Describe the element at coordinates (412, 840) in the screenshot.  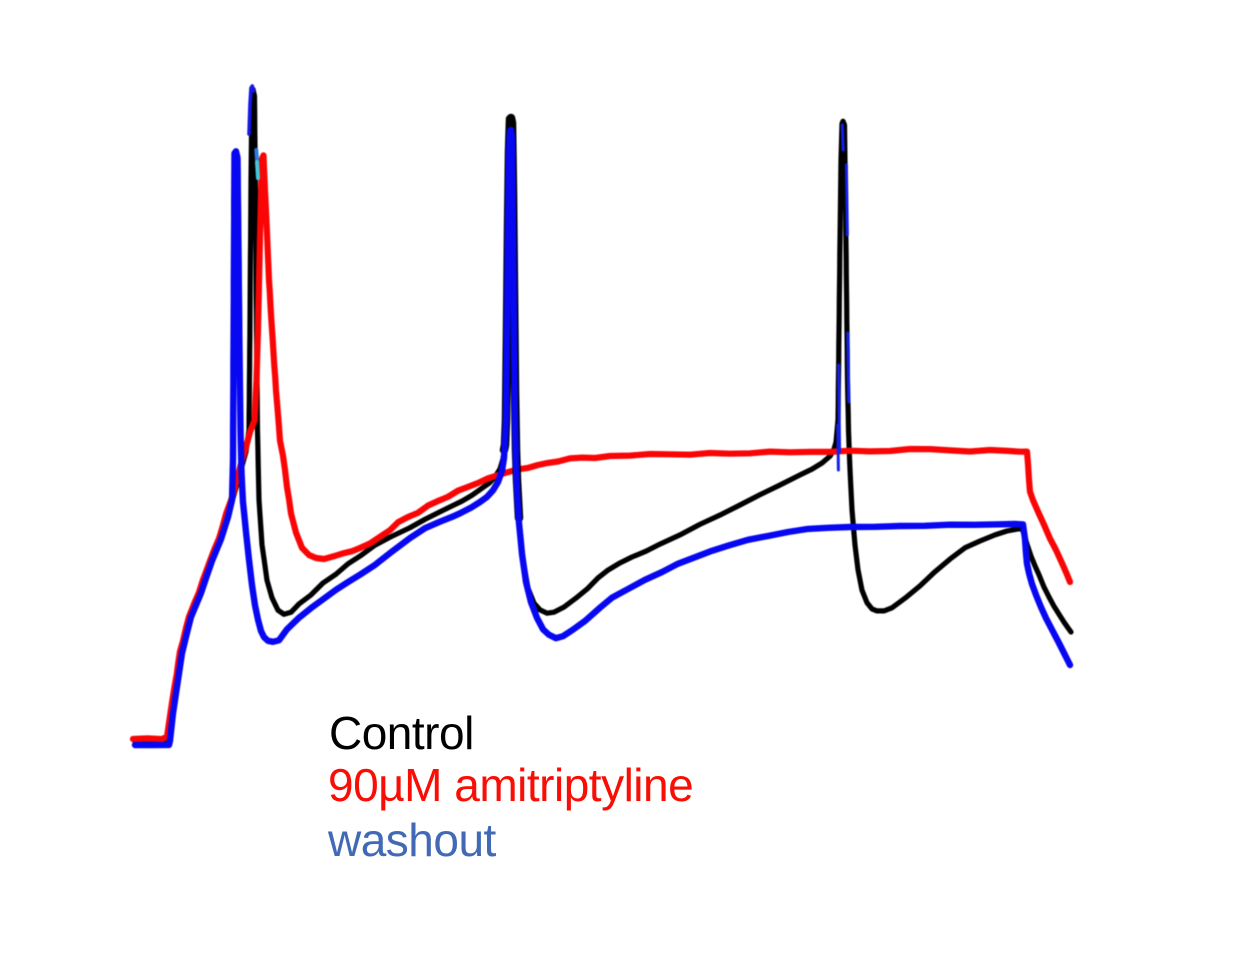
I see `svg-text: washout` at that location.